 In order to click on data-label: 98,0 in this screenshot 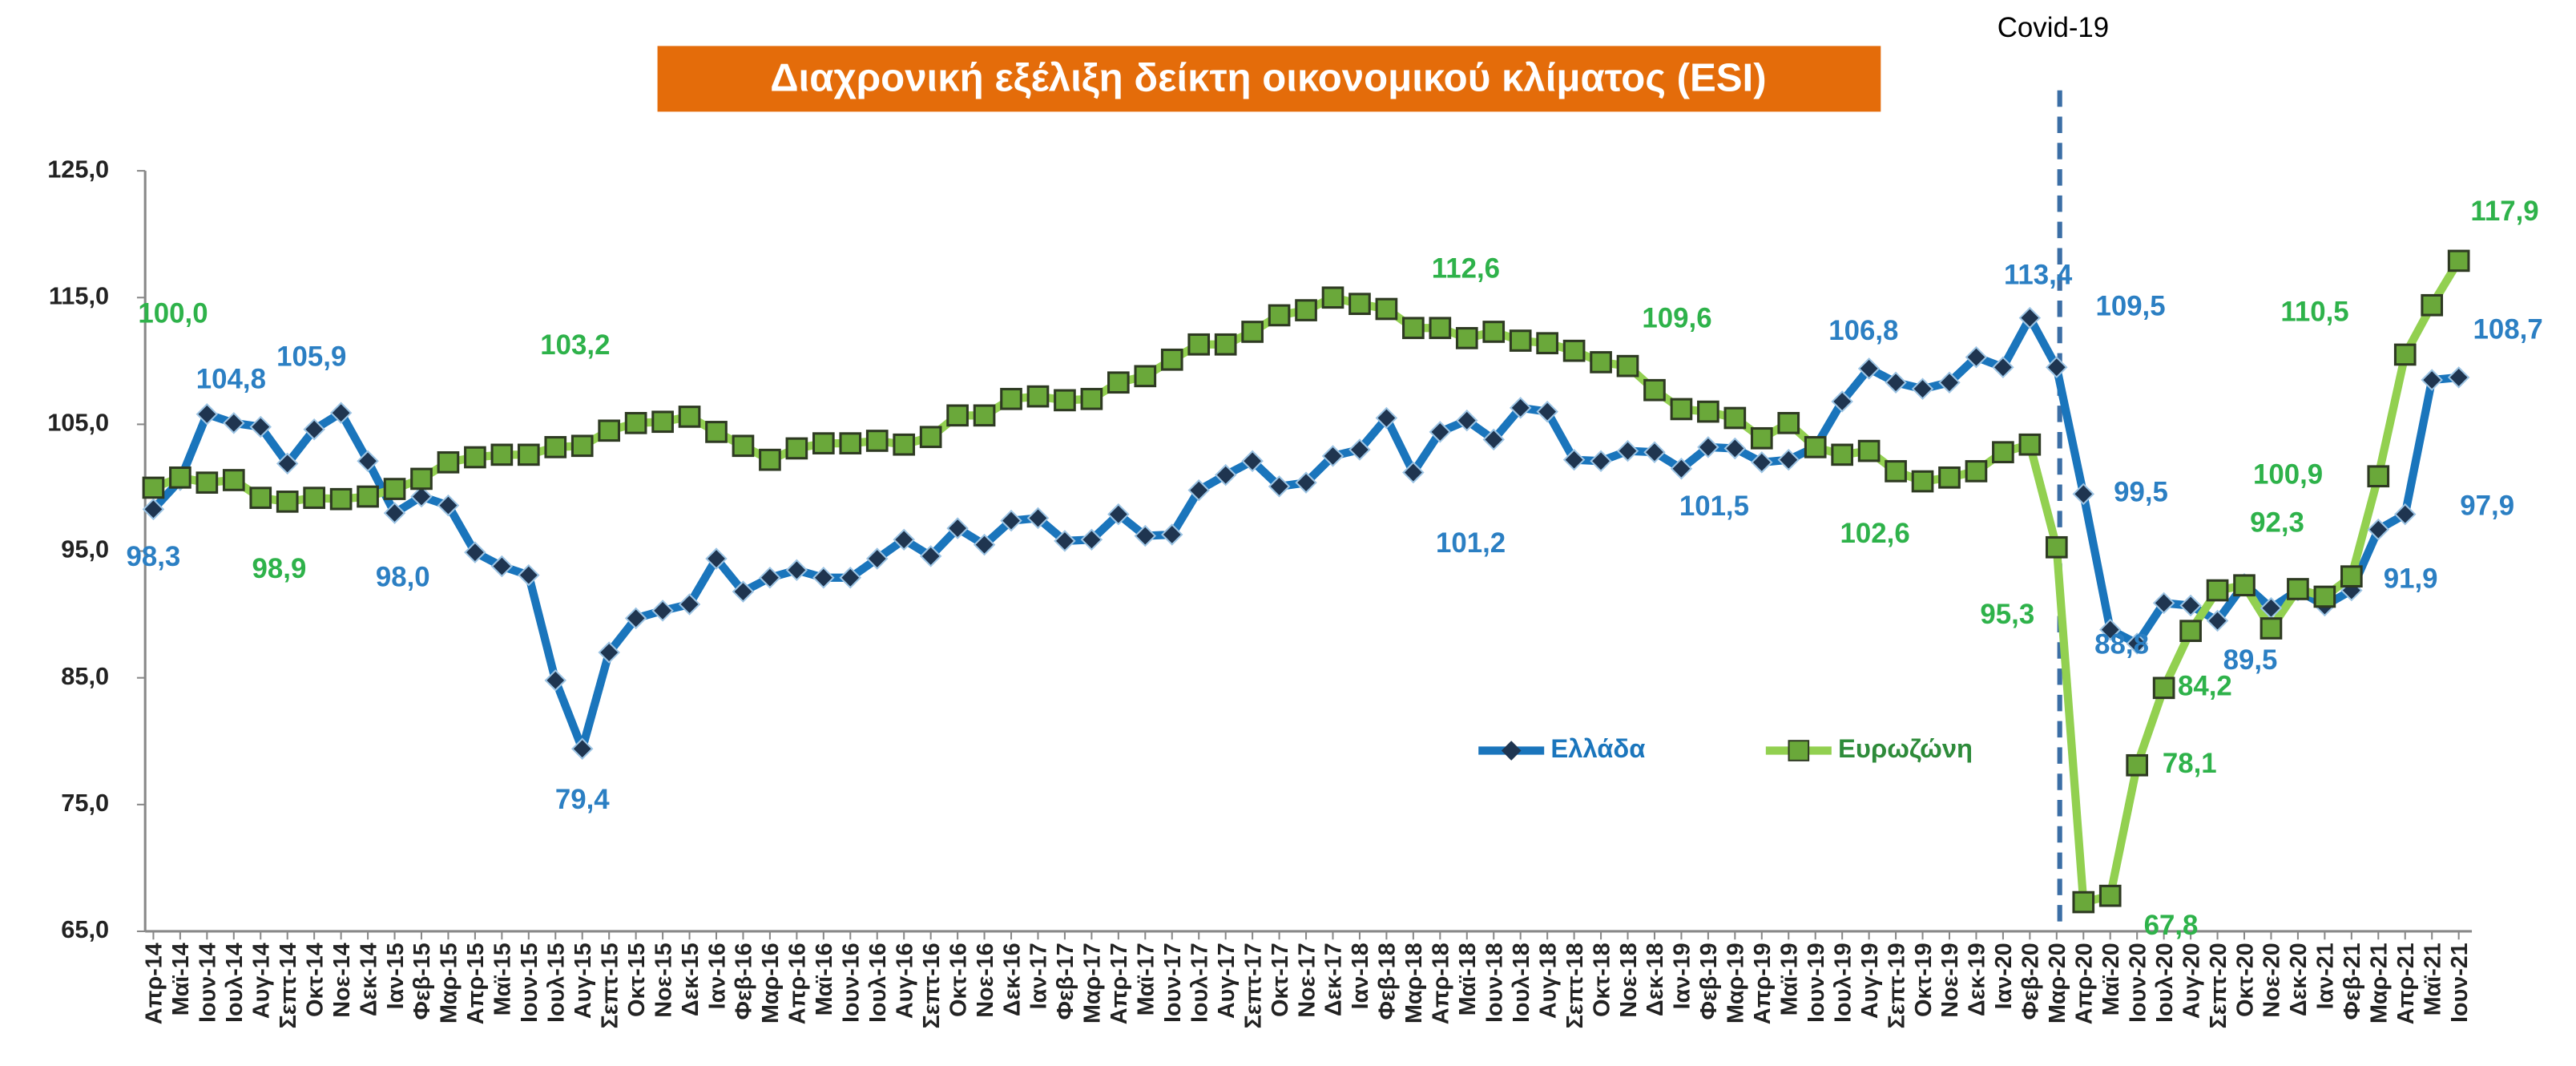, I will do `click(403, 576)`.